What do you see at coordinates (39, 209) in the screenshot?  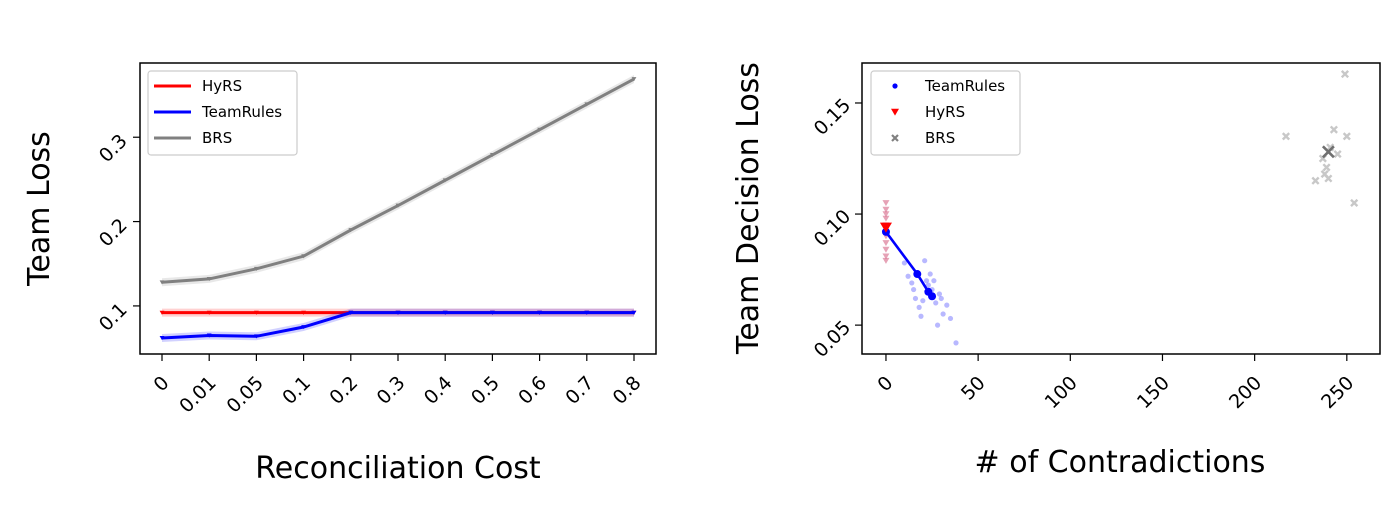 I see `y-axis-title-left: Team Loss` at bounding box center [39, 209].